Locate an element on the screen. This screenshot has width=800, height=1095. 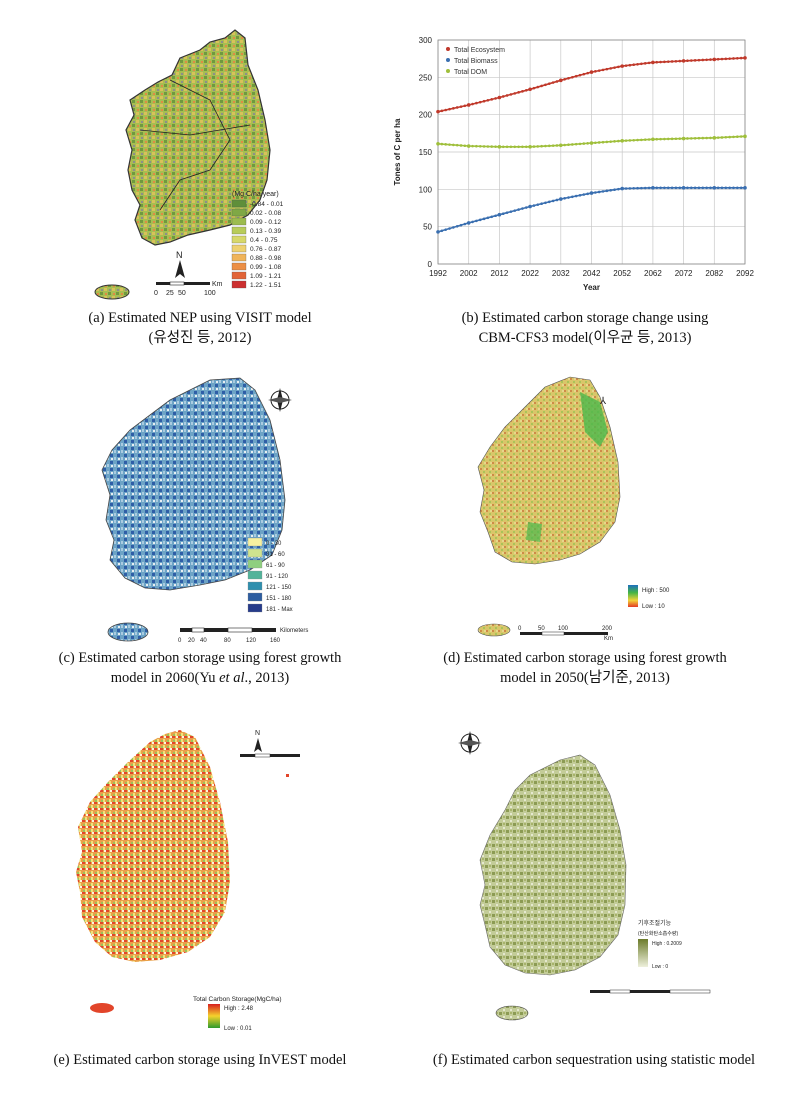
legend-label: 1.22 - 1.51 is located at coordinates (265, 285).